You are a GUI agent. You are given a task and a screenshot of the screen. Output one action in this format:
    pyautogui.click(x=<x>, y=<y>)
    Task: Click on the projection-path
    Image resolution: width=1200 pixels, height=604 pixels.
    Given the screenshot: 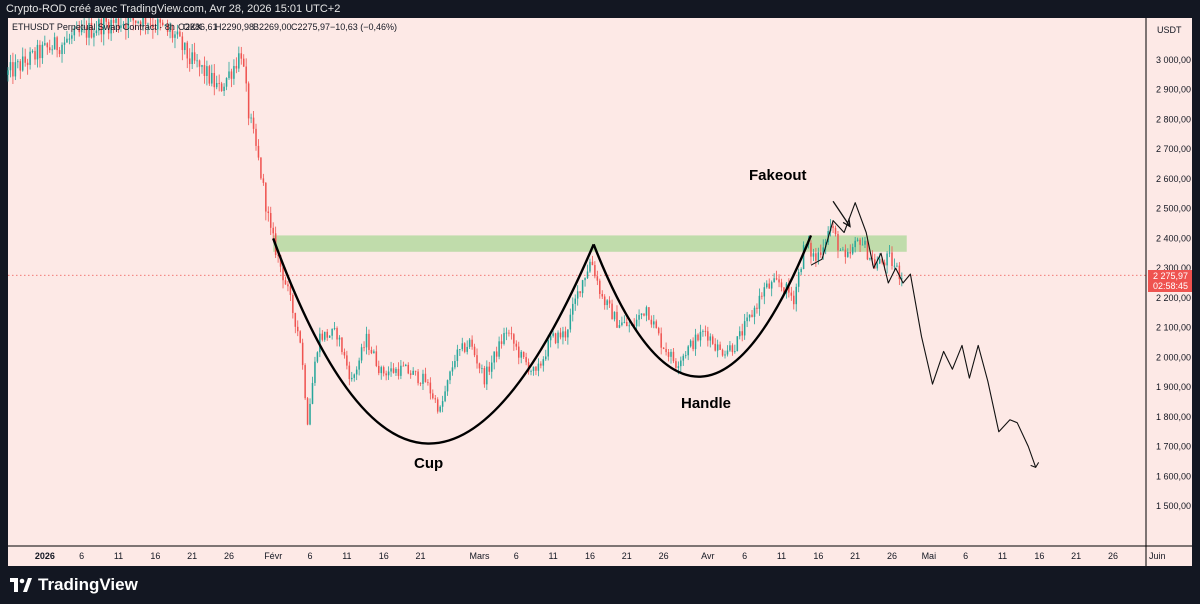 What is the action you would take?
    pyautogui.click(x=923, y=335)
    